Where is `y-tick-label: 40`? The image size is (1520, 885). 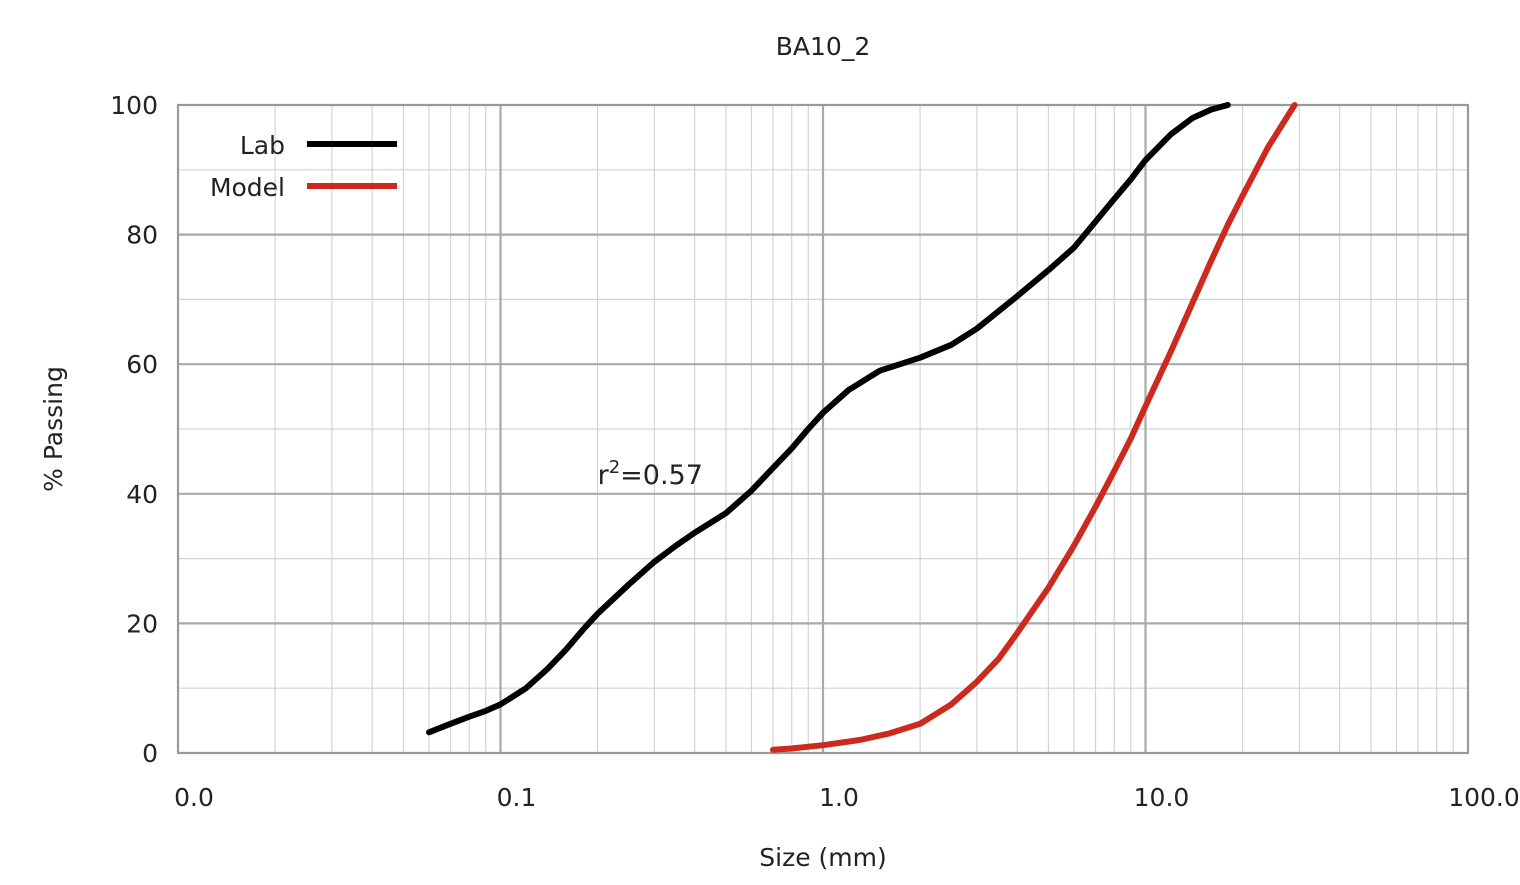 y-tick-label: 40 is located at coordinates (142, 494).